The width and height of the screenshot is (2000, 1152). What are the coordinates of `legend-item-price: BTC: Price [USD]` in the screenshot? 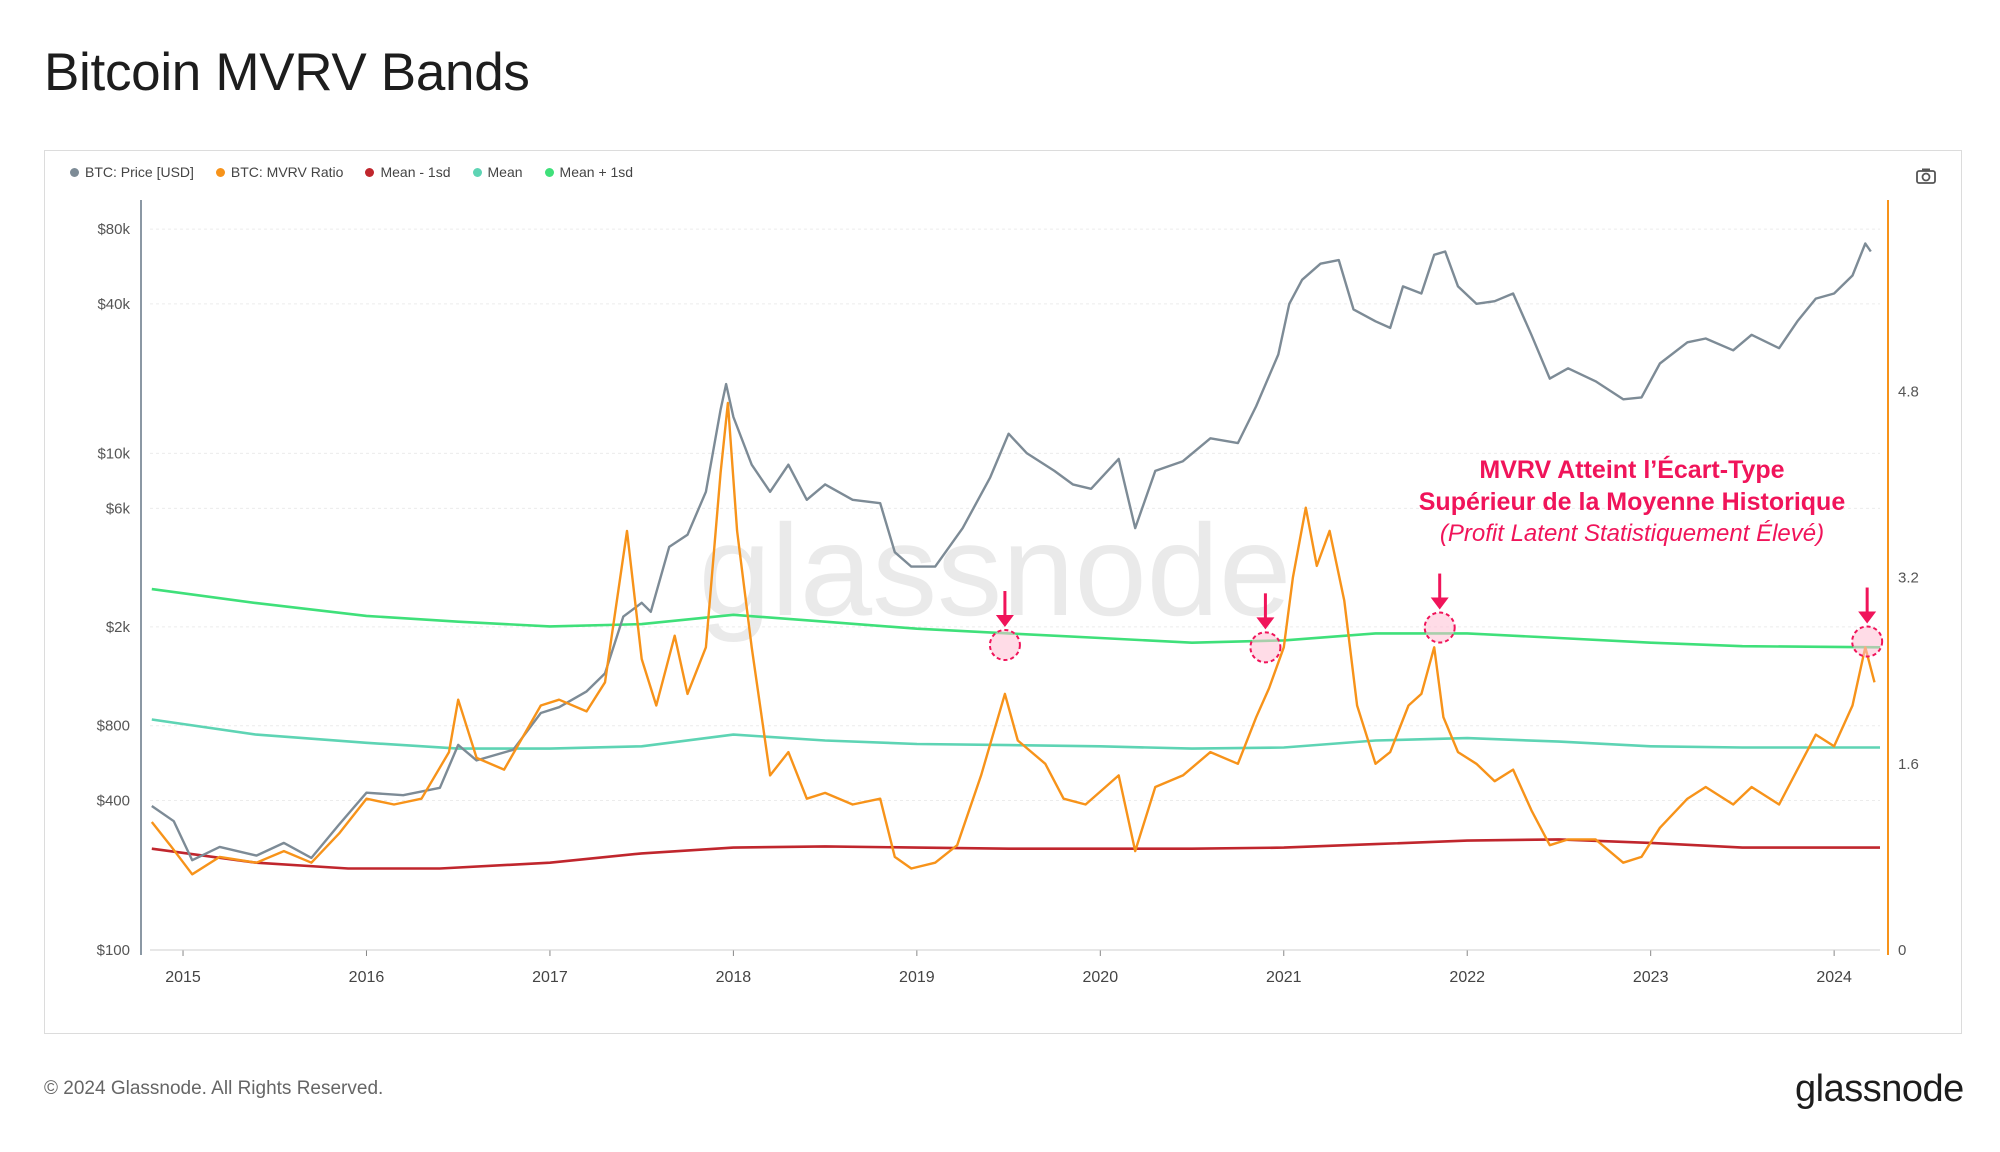 It's located at (132, 172).